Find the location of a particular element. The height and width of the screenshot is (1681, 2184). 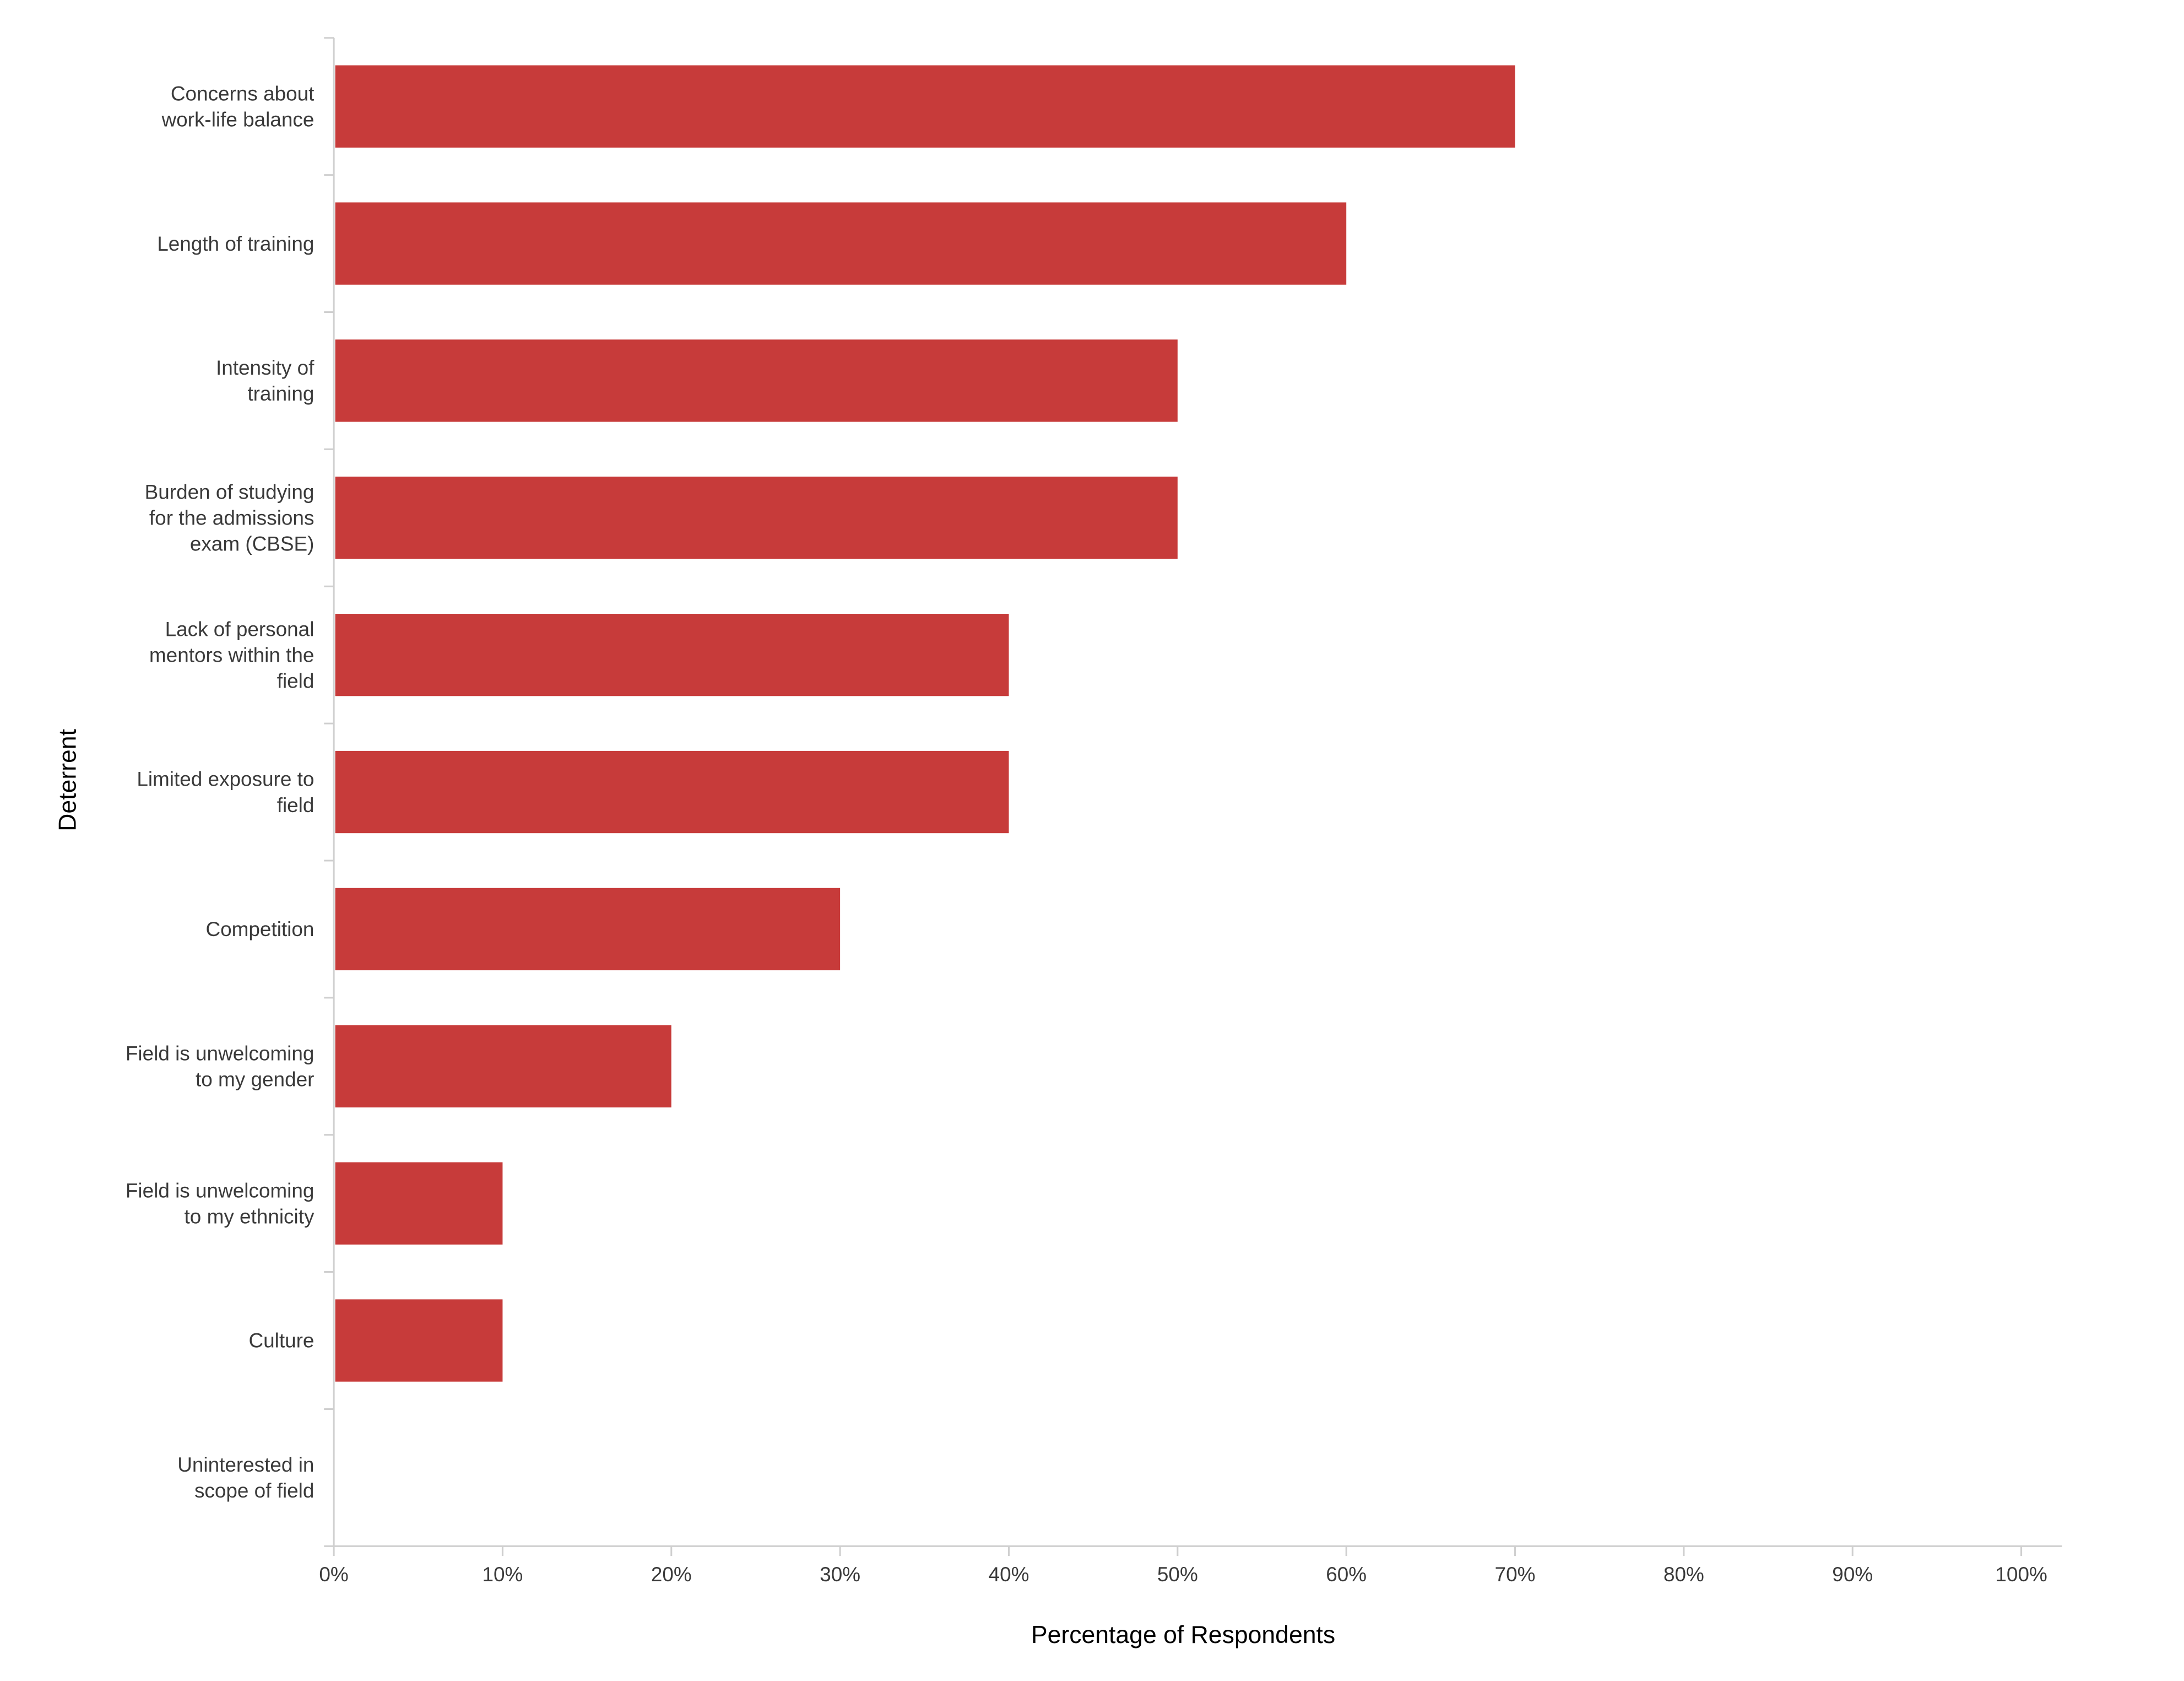

x-tick-label: 90% is located at coordinates (1852, 1574).